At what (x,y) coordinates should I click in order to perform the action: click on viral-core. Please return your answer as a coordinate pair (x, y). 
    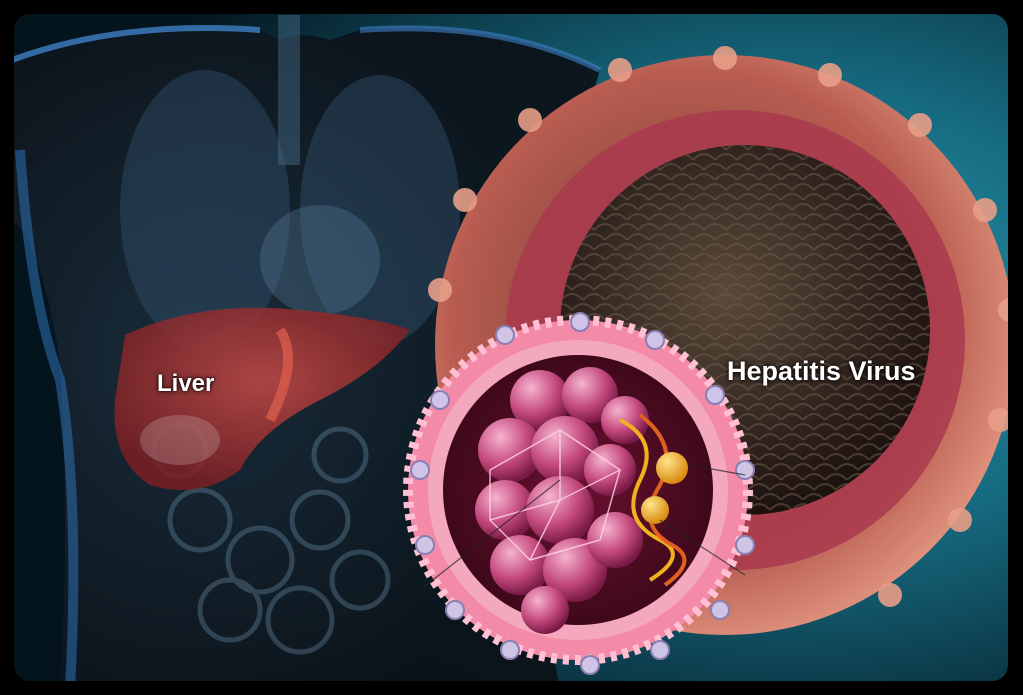
    Looking at the image, I should click on (562, 500).